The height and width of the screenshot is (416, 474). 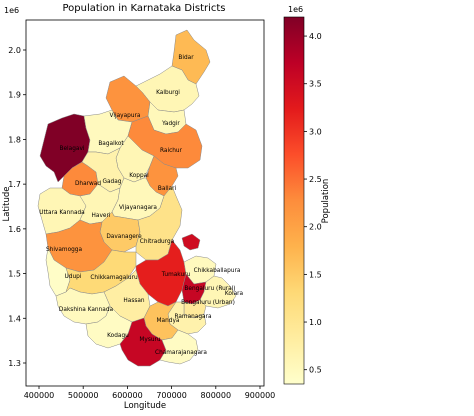 I want to click on colorbar-offset-label: 1e6, so click(x=295, y=9).